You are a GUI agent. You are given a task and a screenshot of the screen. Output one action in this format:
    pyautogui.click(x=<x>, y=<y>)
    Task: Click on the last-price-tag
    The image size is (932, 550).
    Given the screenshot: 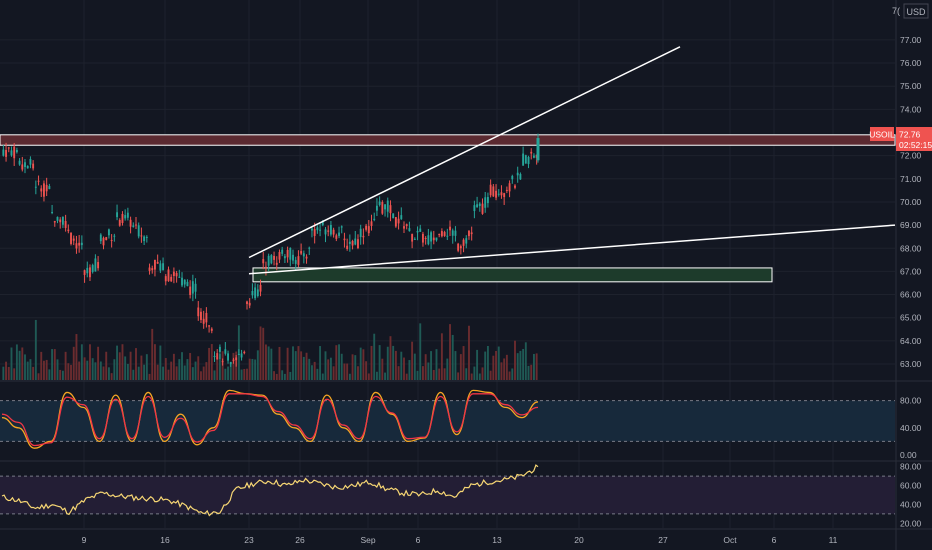 What is the action you would take?
    pyautogui.click(x=914, y=139)
    